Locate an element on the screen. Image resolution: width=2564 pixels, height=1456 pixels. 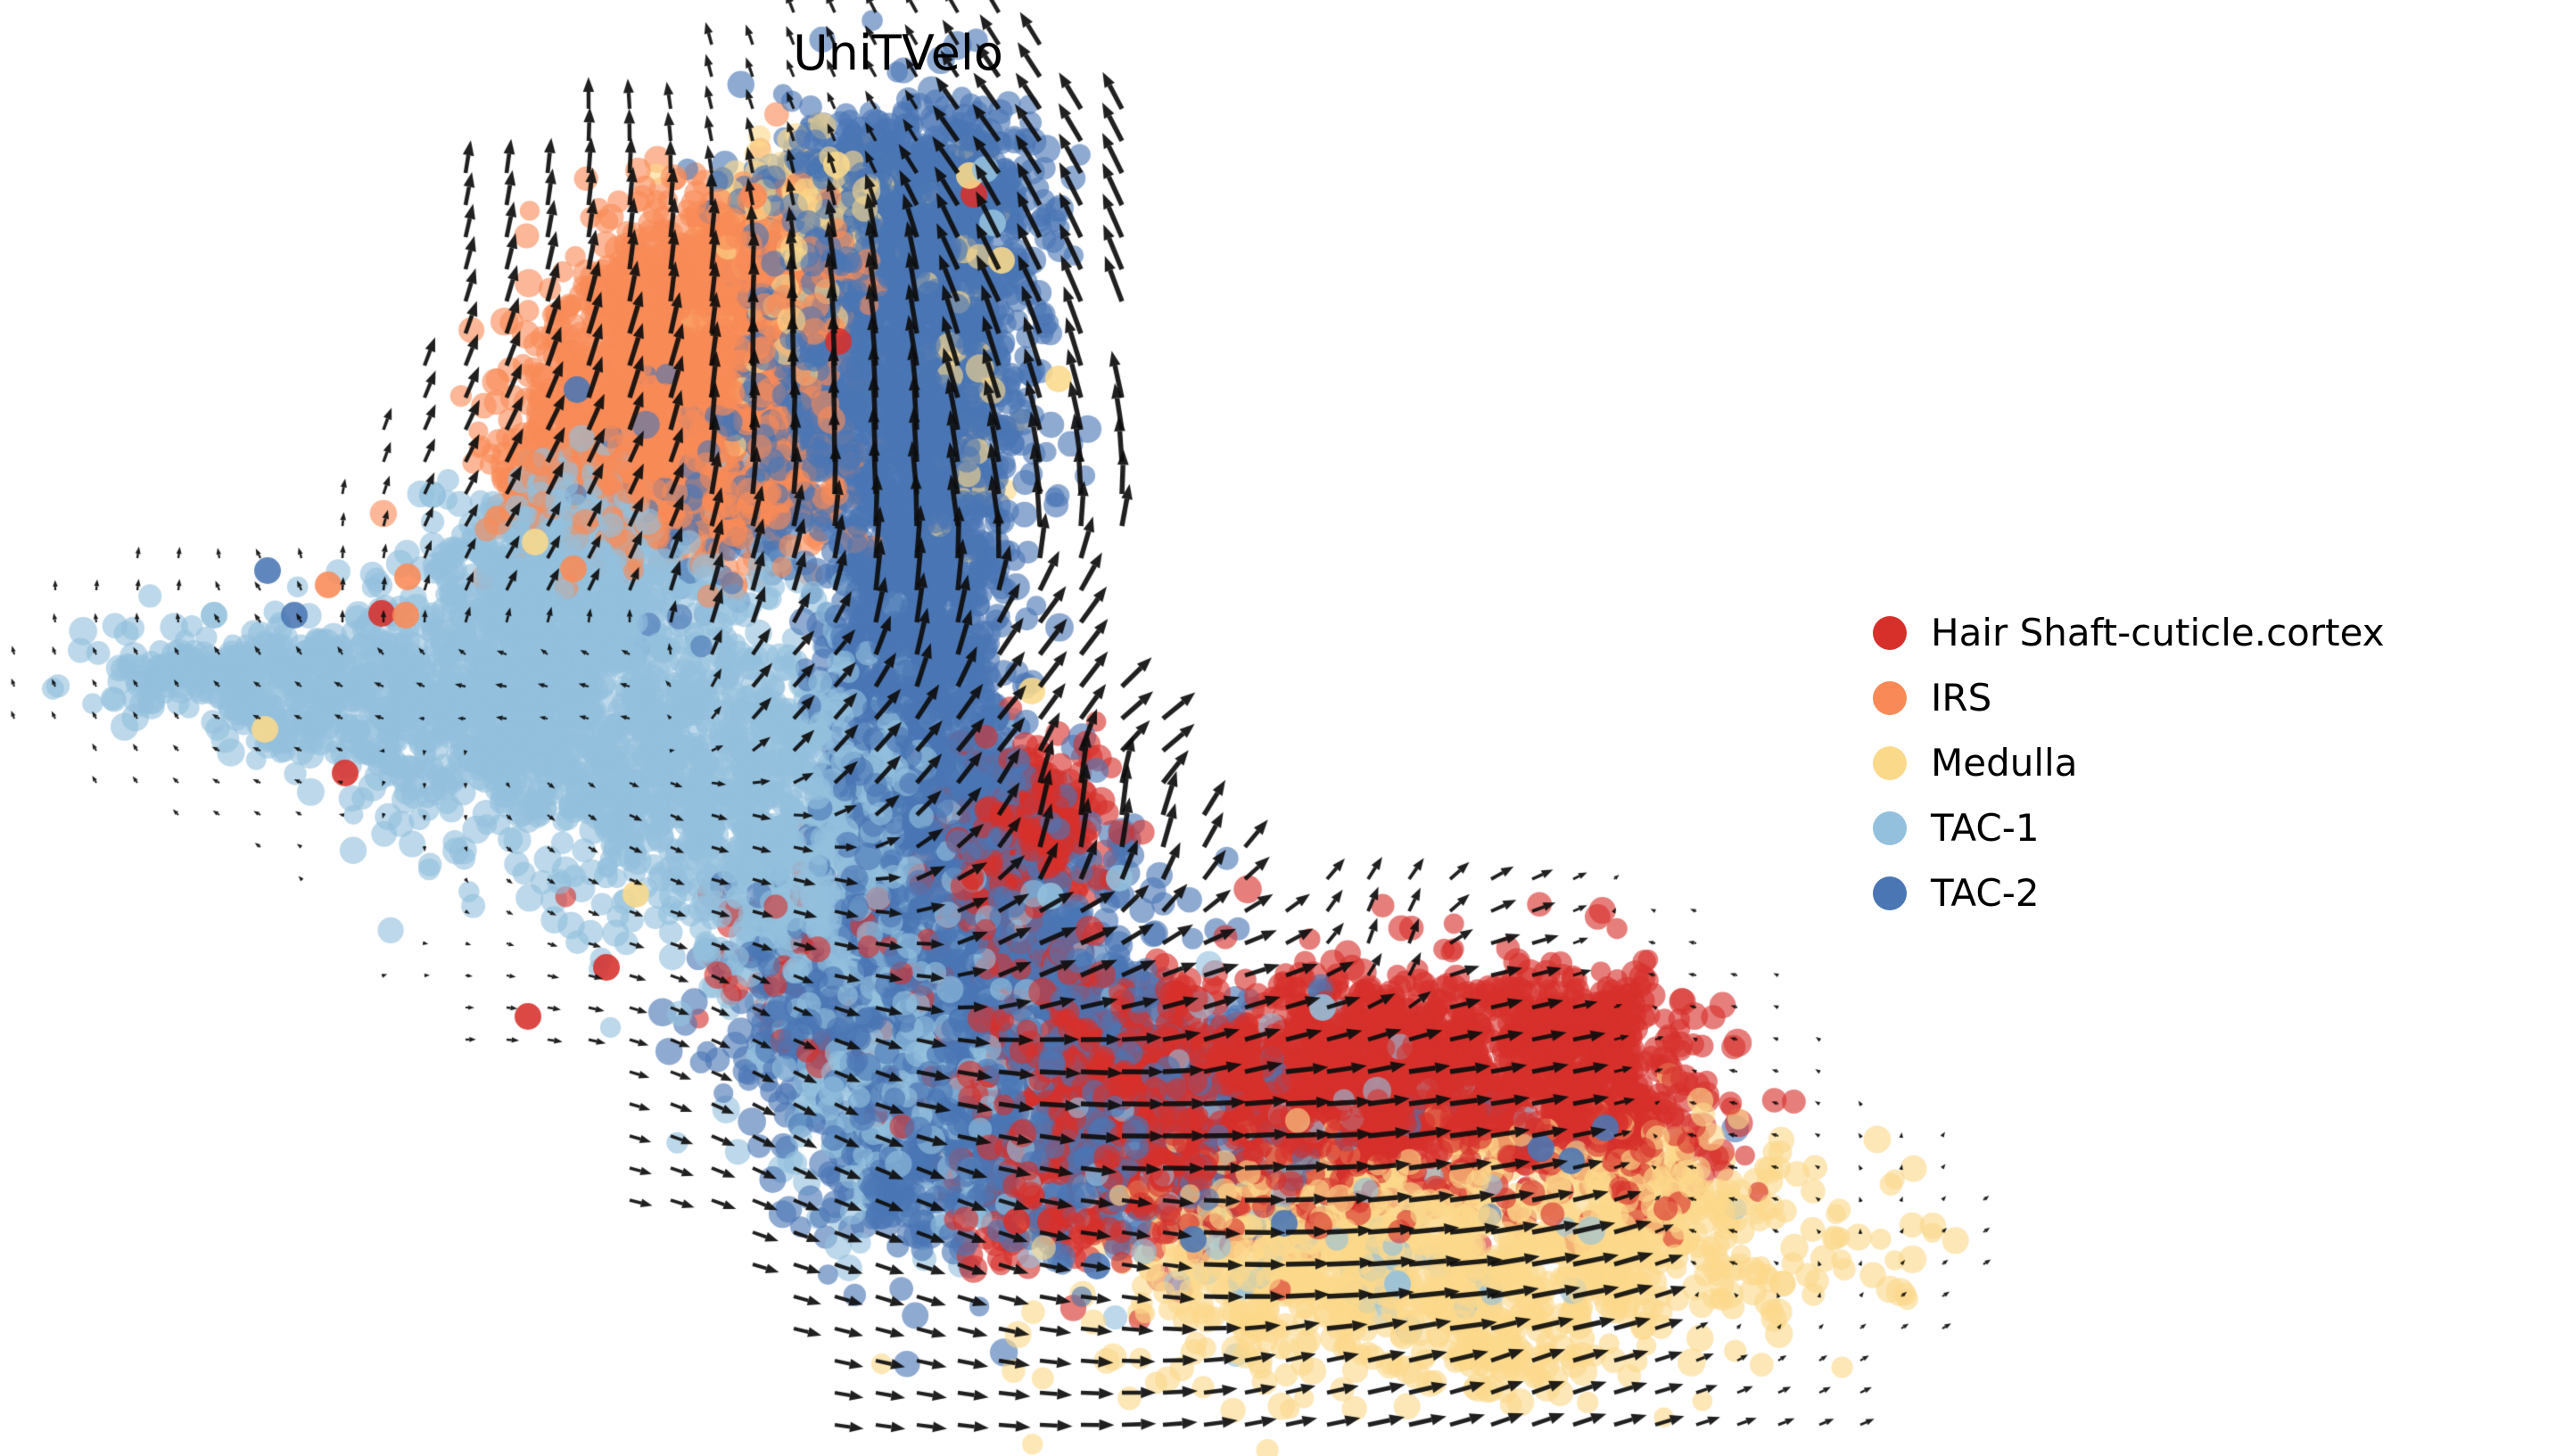
legend-label: Medulla is located at coordinates (2004, 762).